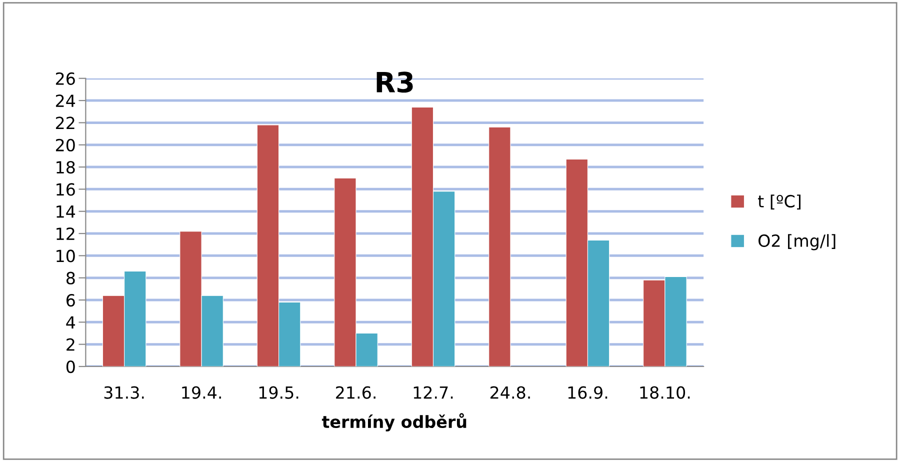 The image size is (902, 461). Describe the element at coordinates (510, 392) in the screenshot. I see `x-tick-label: 24.8.` at that location.